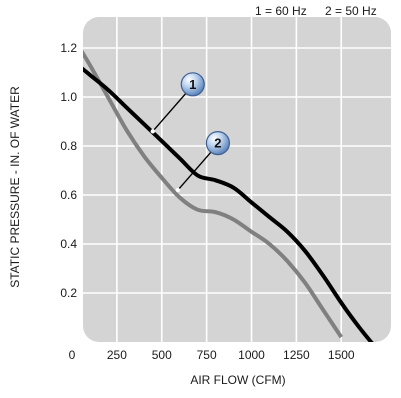  I want to click on legend-entry-1: 1 = 60 Hz, so click(281, 11).